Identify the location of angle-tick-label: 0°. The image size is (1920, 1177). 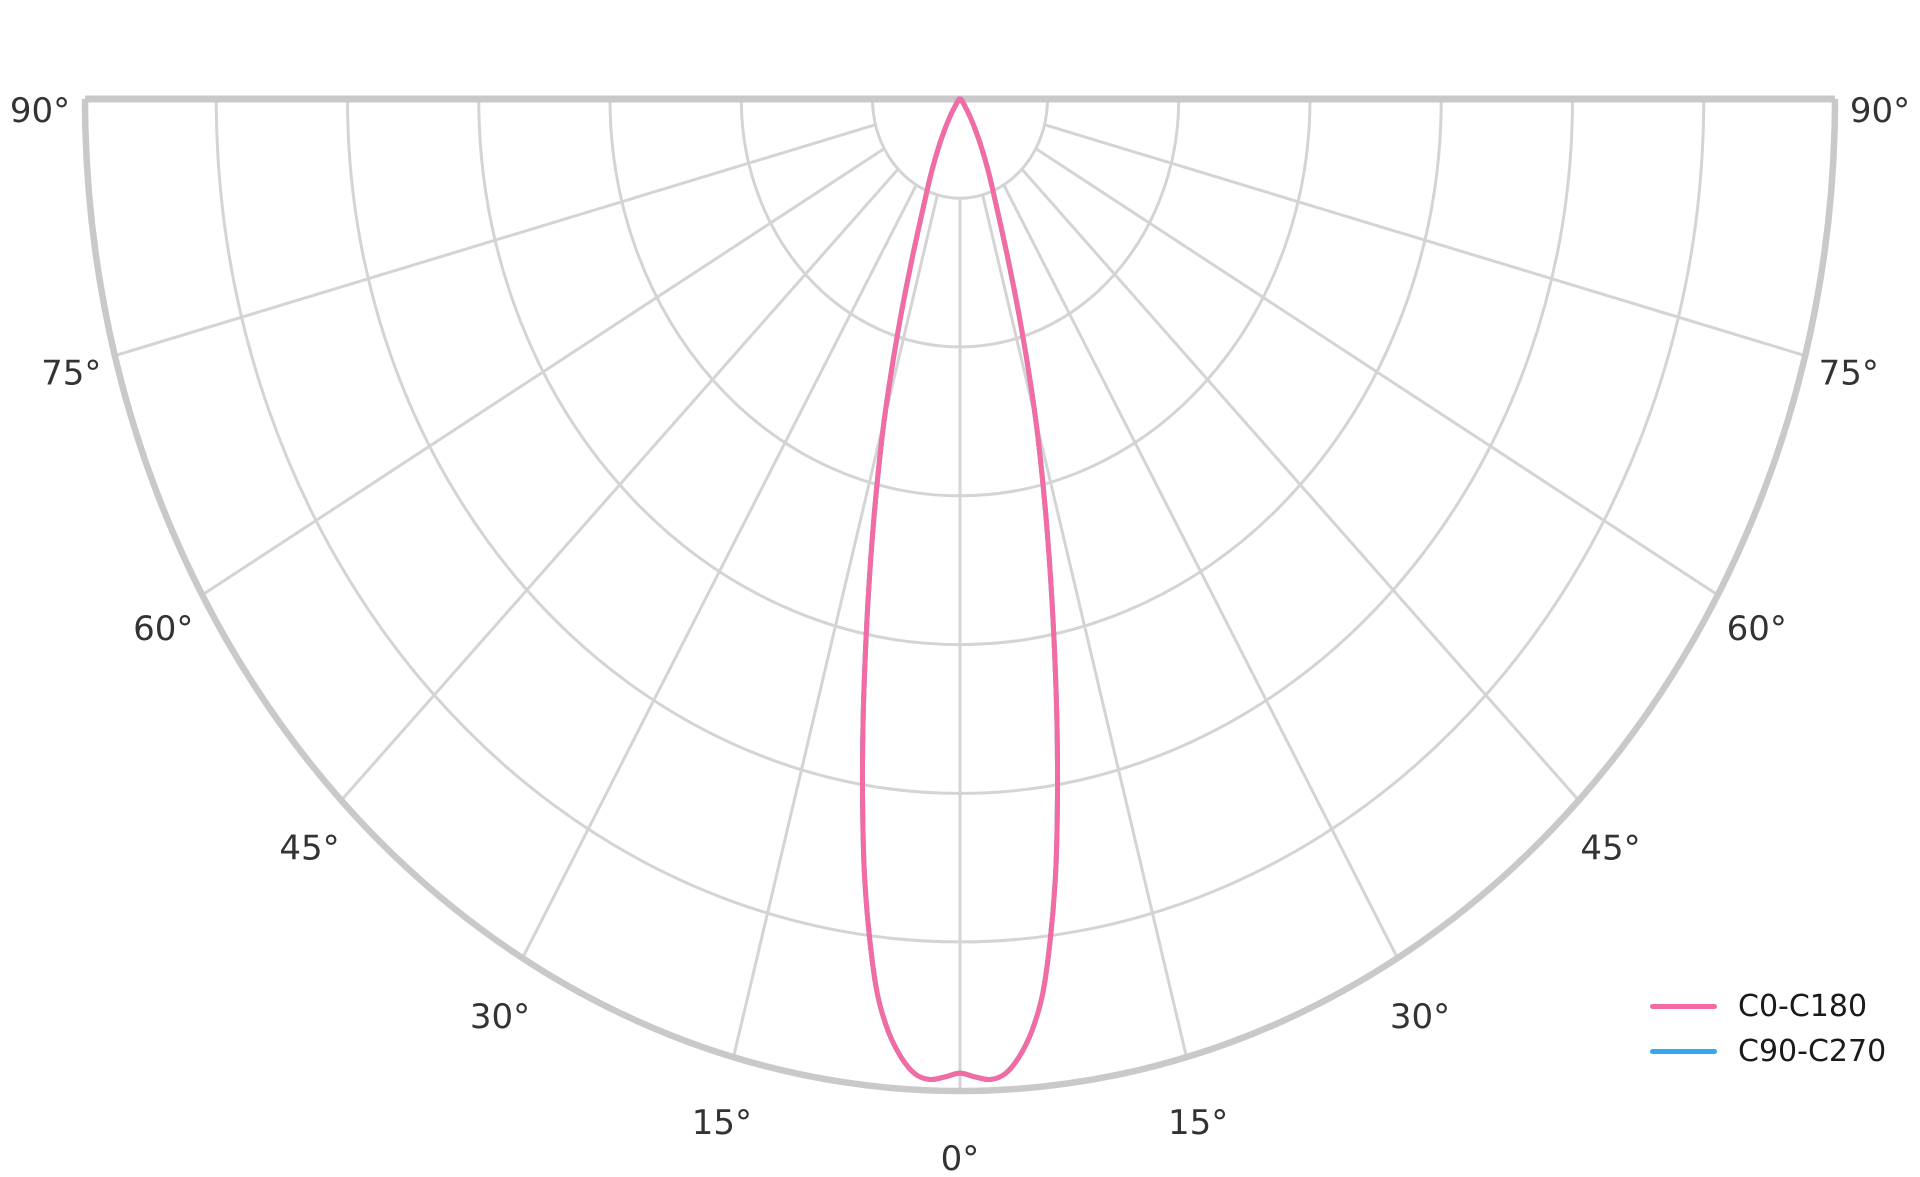
(960, 1158).